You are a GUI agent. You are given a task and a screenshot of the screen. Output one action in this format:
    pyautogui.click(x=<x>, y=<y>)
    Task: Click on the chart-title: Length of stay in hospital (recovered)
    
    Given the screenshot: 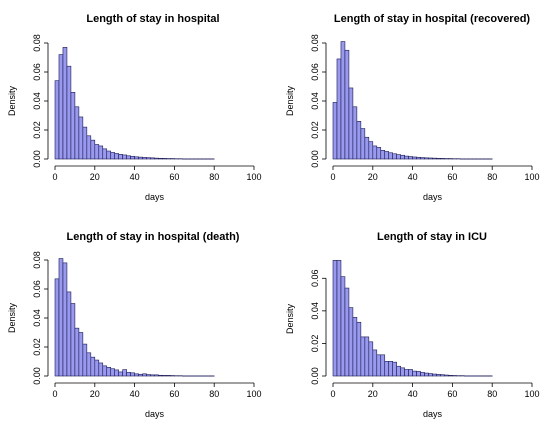 What is the action you would take?
    pyautogui.click(x=432, y=19)
    